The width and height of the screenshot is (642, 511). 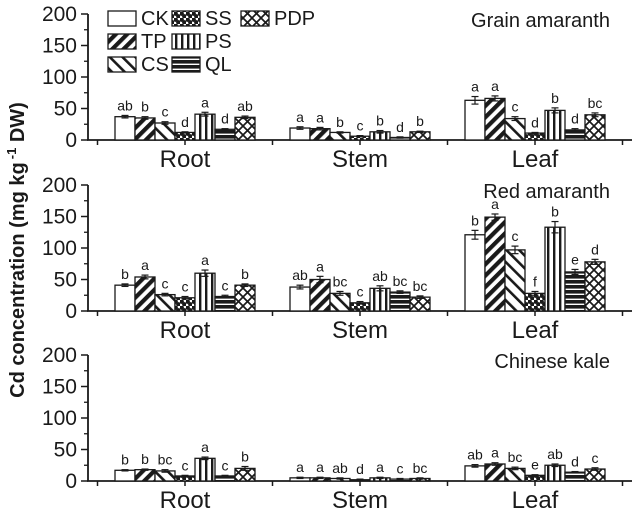 What do you see at coordinates (205, 292) in the screenshot?
I see `bar-red-amaranth-root-ps` at bounding box center [205, 292].